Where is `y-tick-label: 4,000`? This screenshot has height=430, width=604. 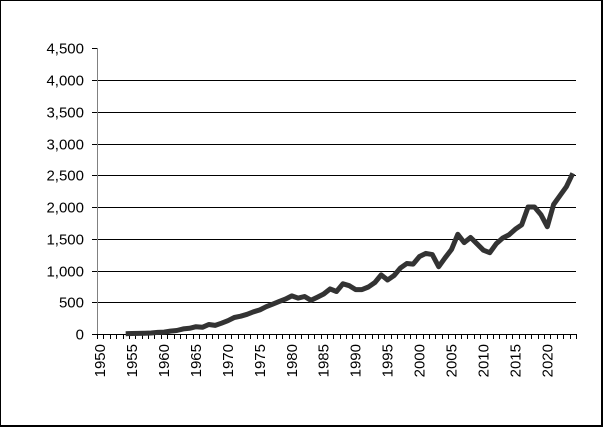
y-tick-label: 4,000 is located at coordinates (65, 81).